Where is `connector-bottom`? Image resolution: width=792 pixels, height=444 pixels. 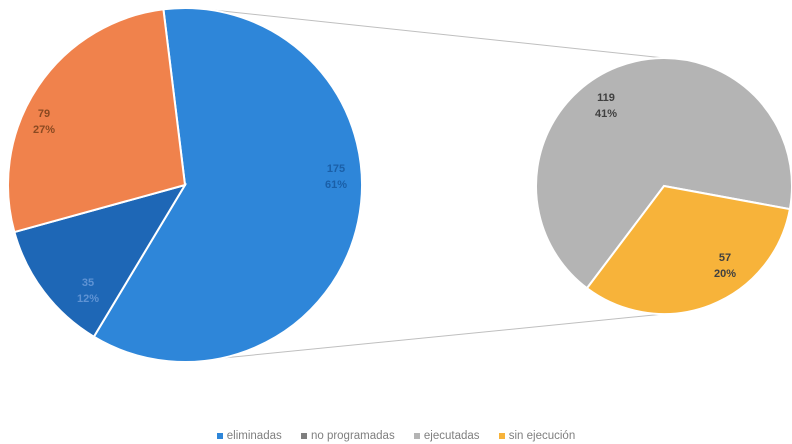 connector-bottom is located at coordinates (443, 336).